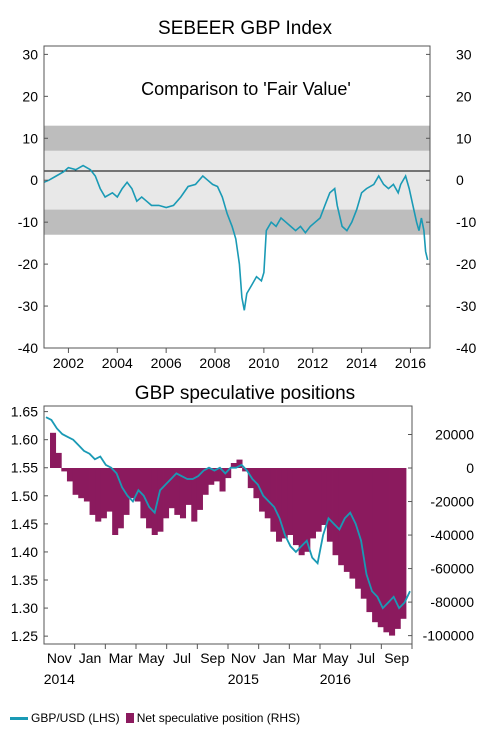 The width and height of the screenshot is (490, 748). Describe the element at coordinates (466, 348) in the screenshot. I see `chart1-ytick-label-right: -40` at that location.